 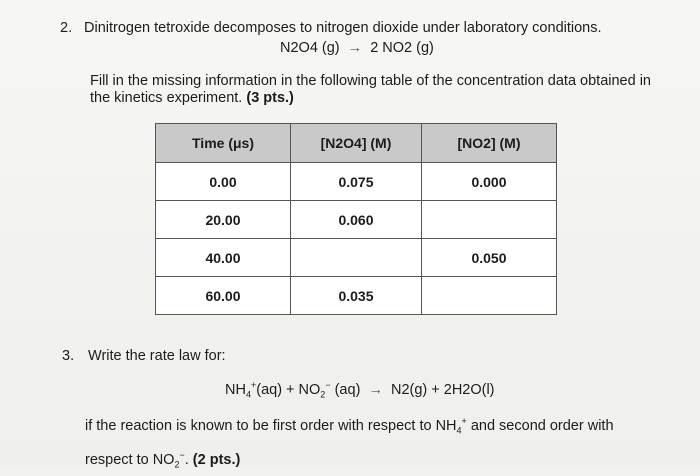 I want to click on equation-text: (aq), so click(x=345, y=389).